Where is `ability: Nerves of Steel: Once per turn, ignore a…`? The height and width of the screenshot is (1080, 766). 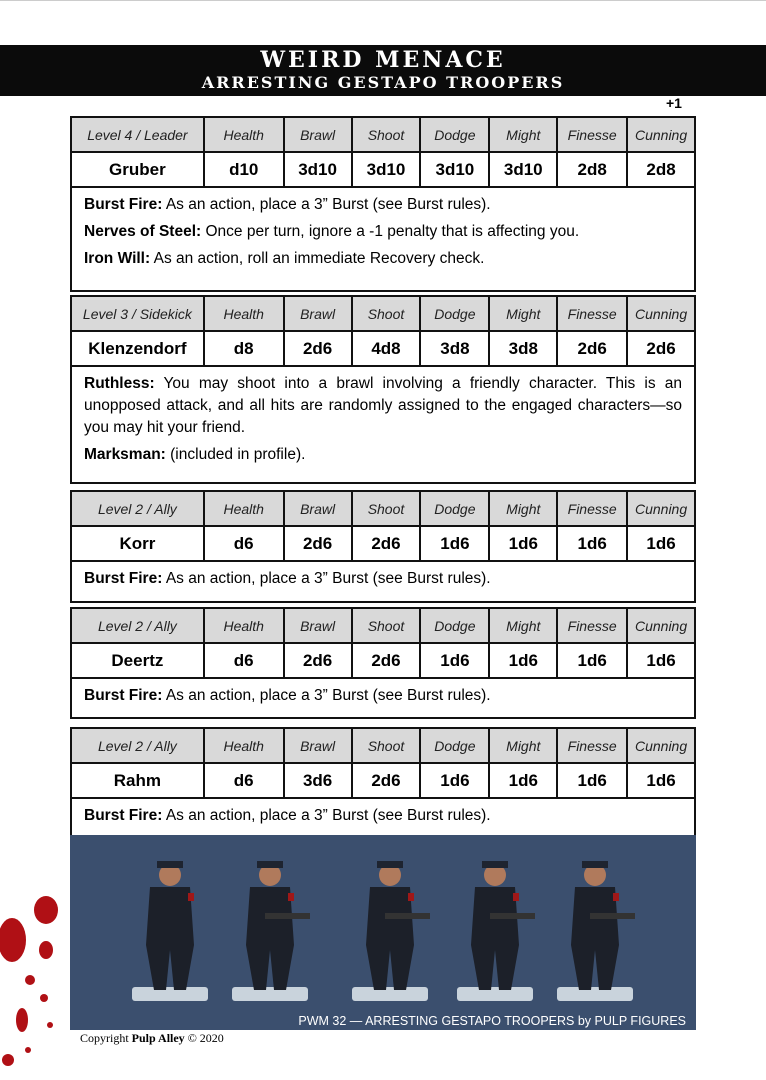
ability: Nerves of Steel: Once per turn, ignore a… is located at coordinates (383, 232).